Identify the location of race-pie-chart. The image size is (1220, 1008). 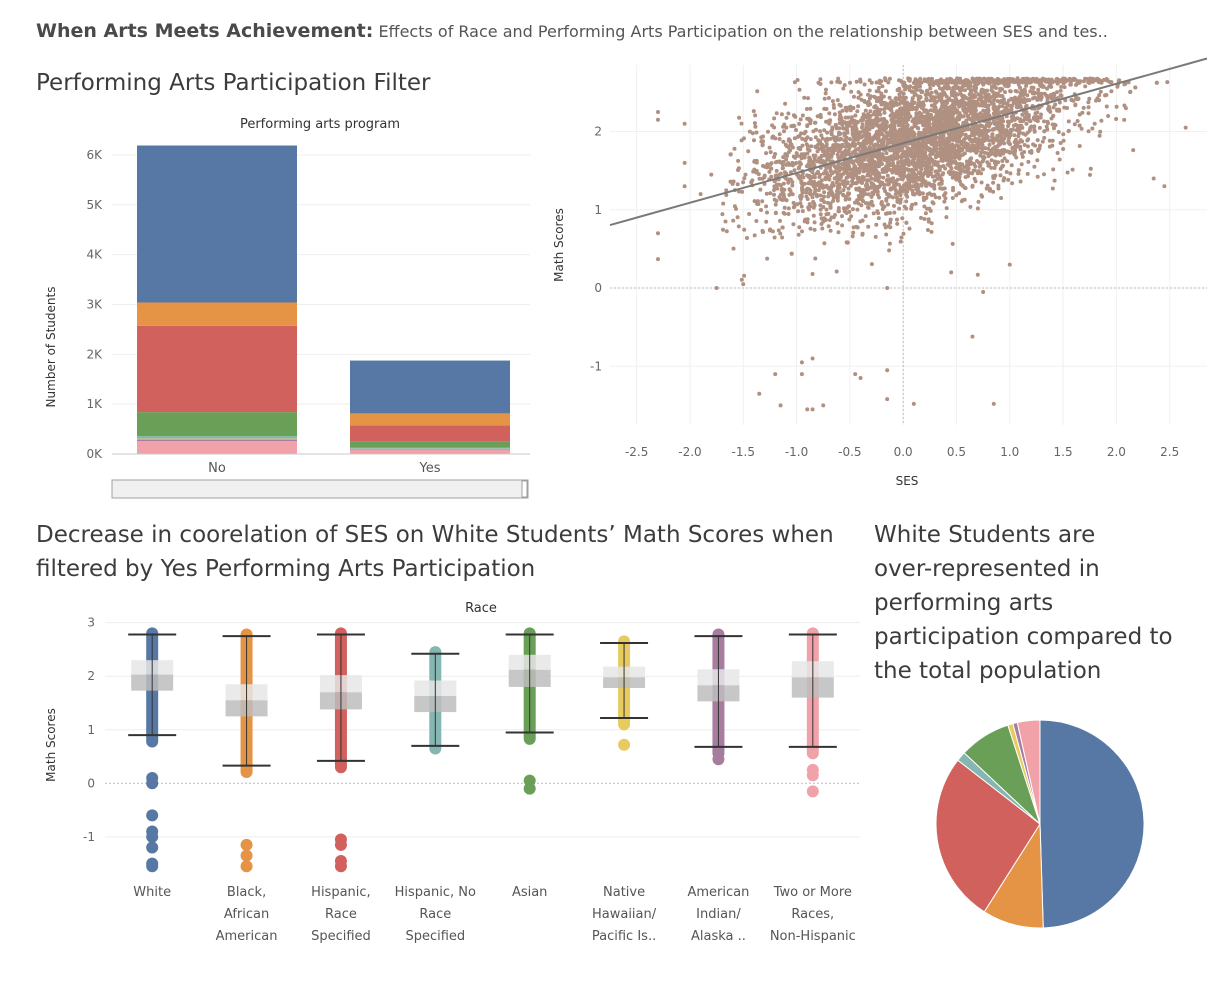
(1040, 825).